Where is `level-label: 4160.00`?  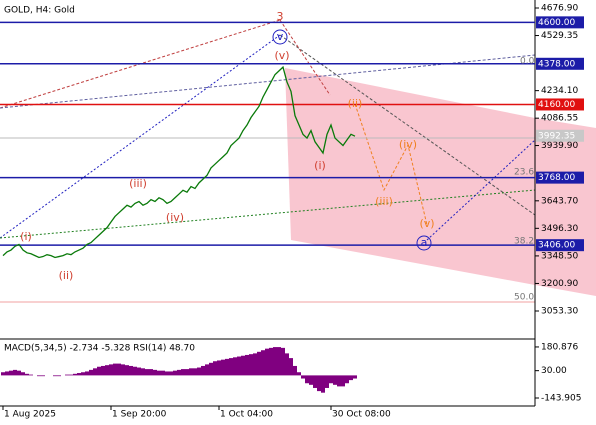 level-label: 4160.00 is located at coordinates (556, 105).